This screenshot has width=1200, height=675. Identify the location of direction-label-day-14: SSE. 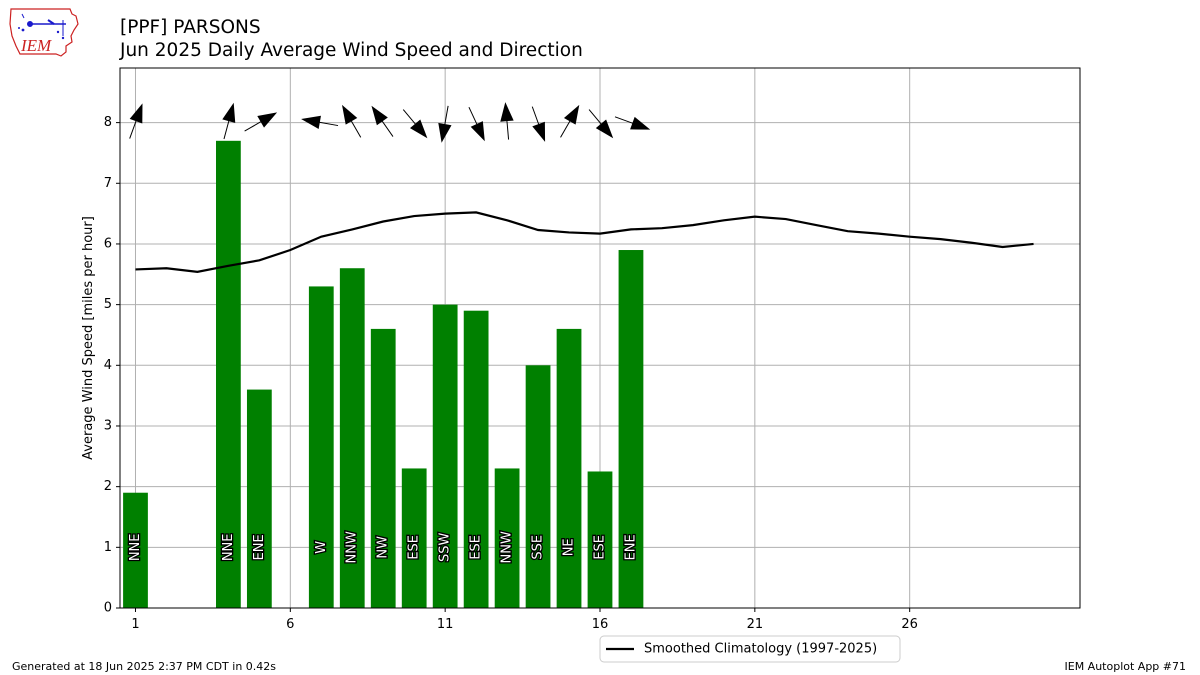
(538, 547).